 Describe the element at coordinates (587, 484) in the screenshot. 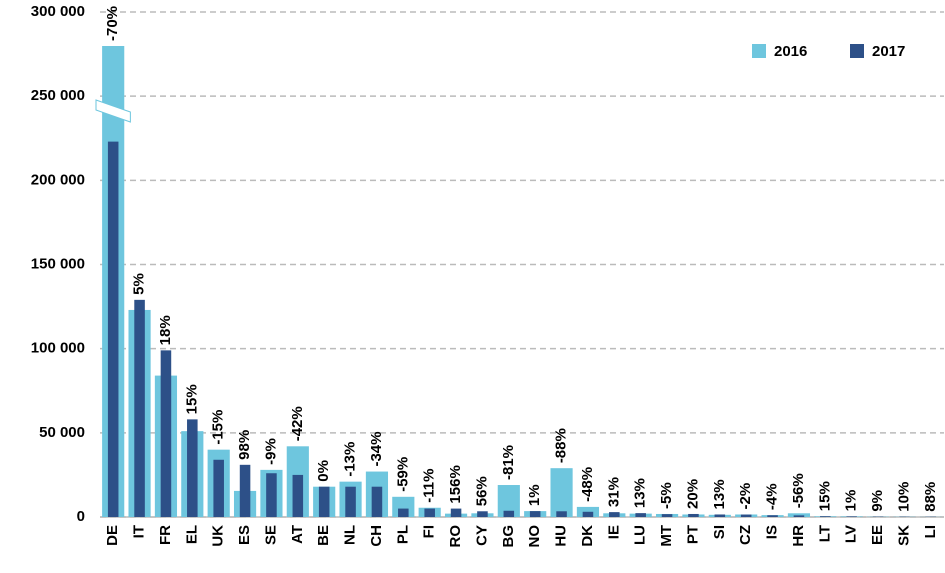

I see `change-label: -48%` at that location.